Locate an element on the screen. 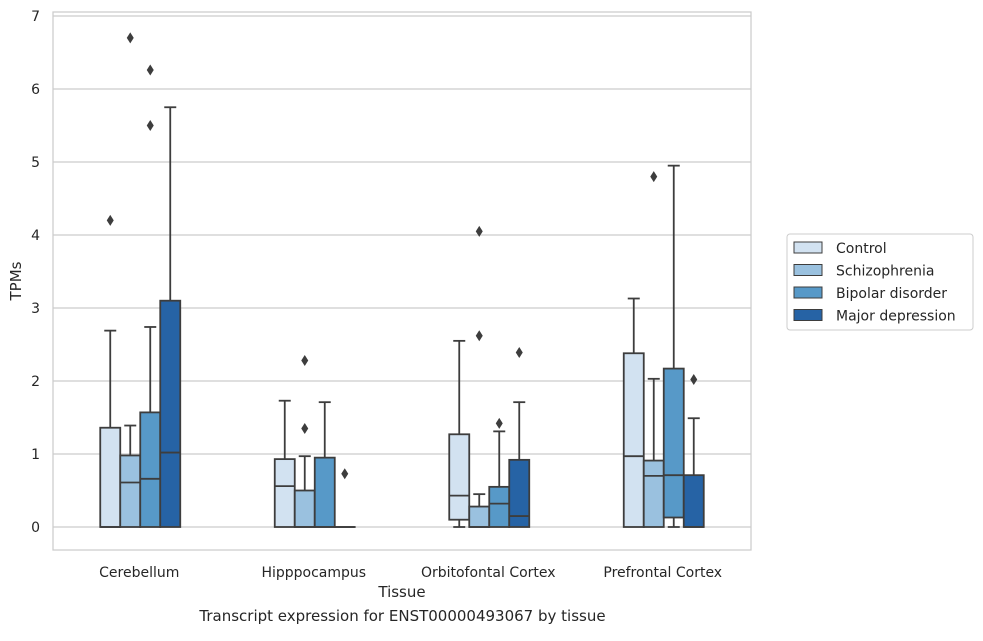 The height and width of the screenshot is (641, 983). y-tick-label: 5 is located at coordinates (35, 163).